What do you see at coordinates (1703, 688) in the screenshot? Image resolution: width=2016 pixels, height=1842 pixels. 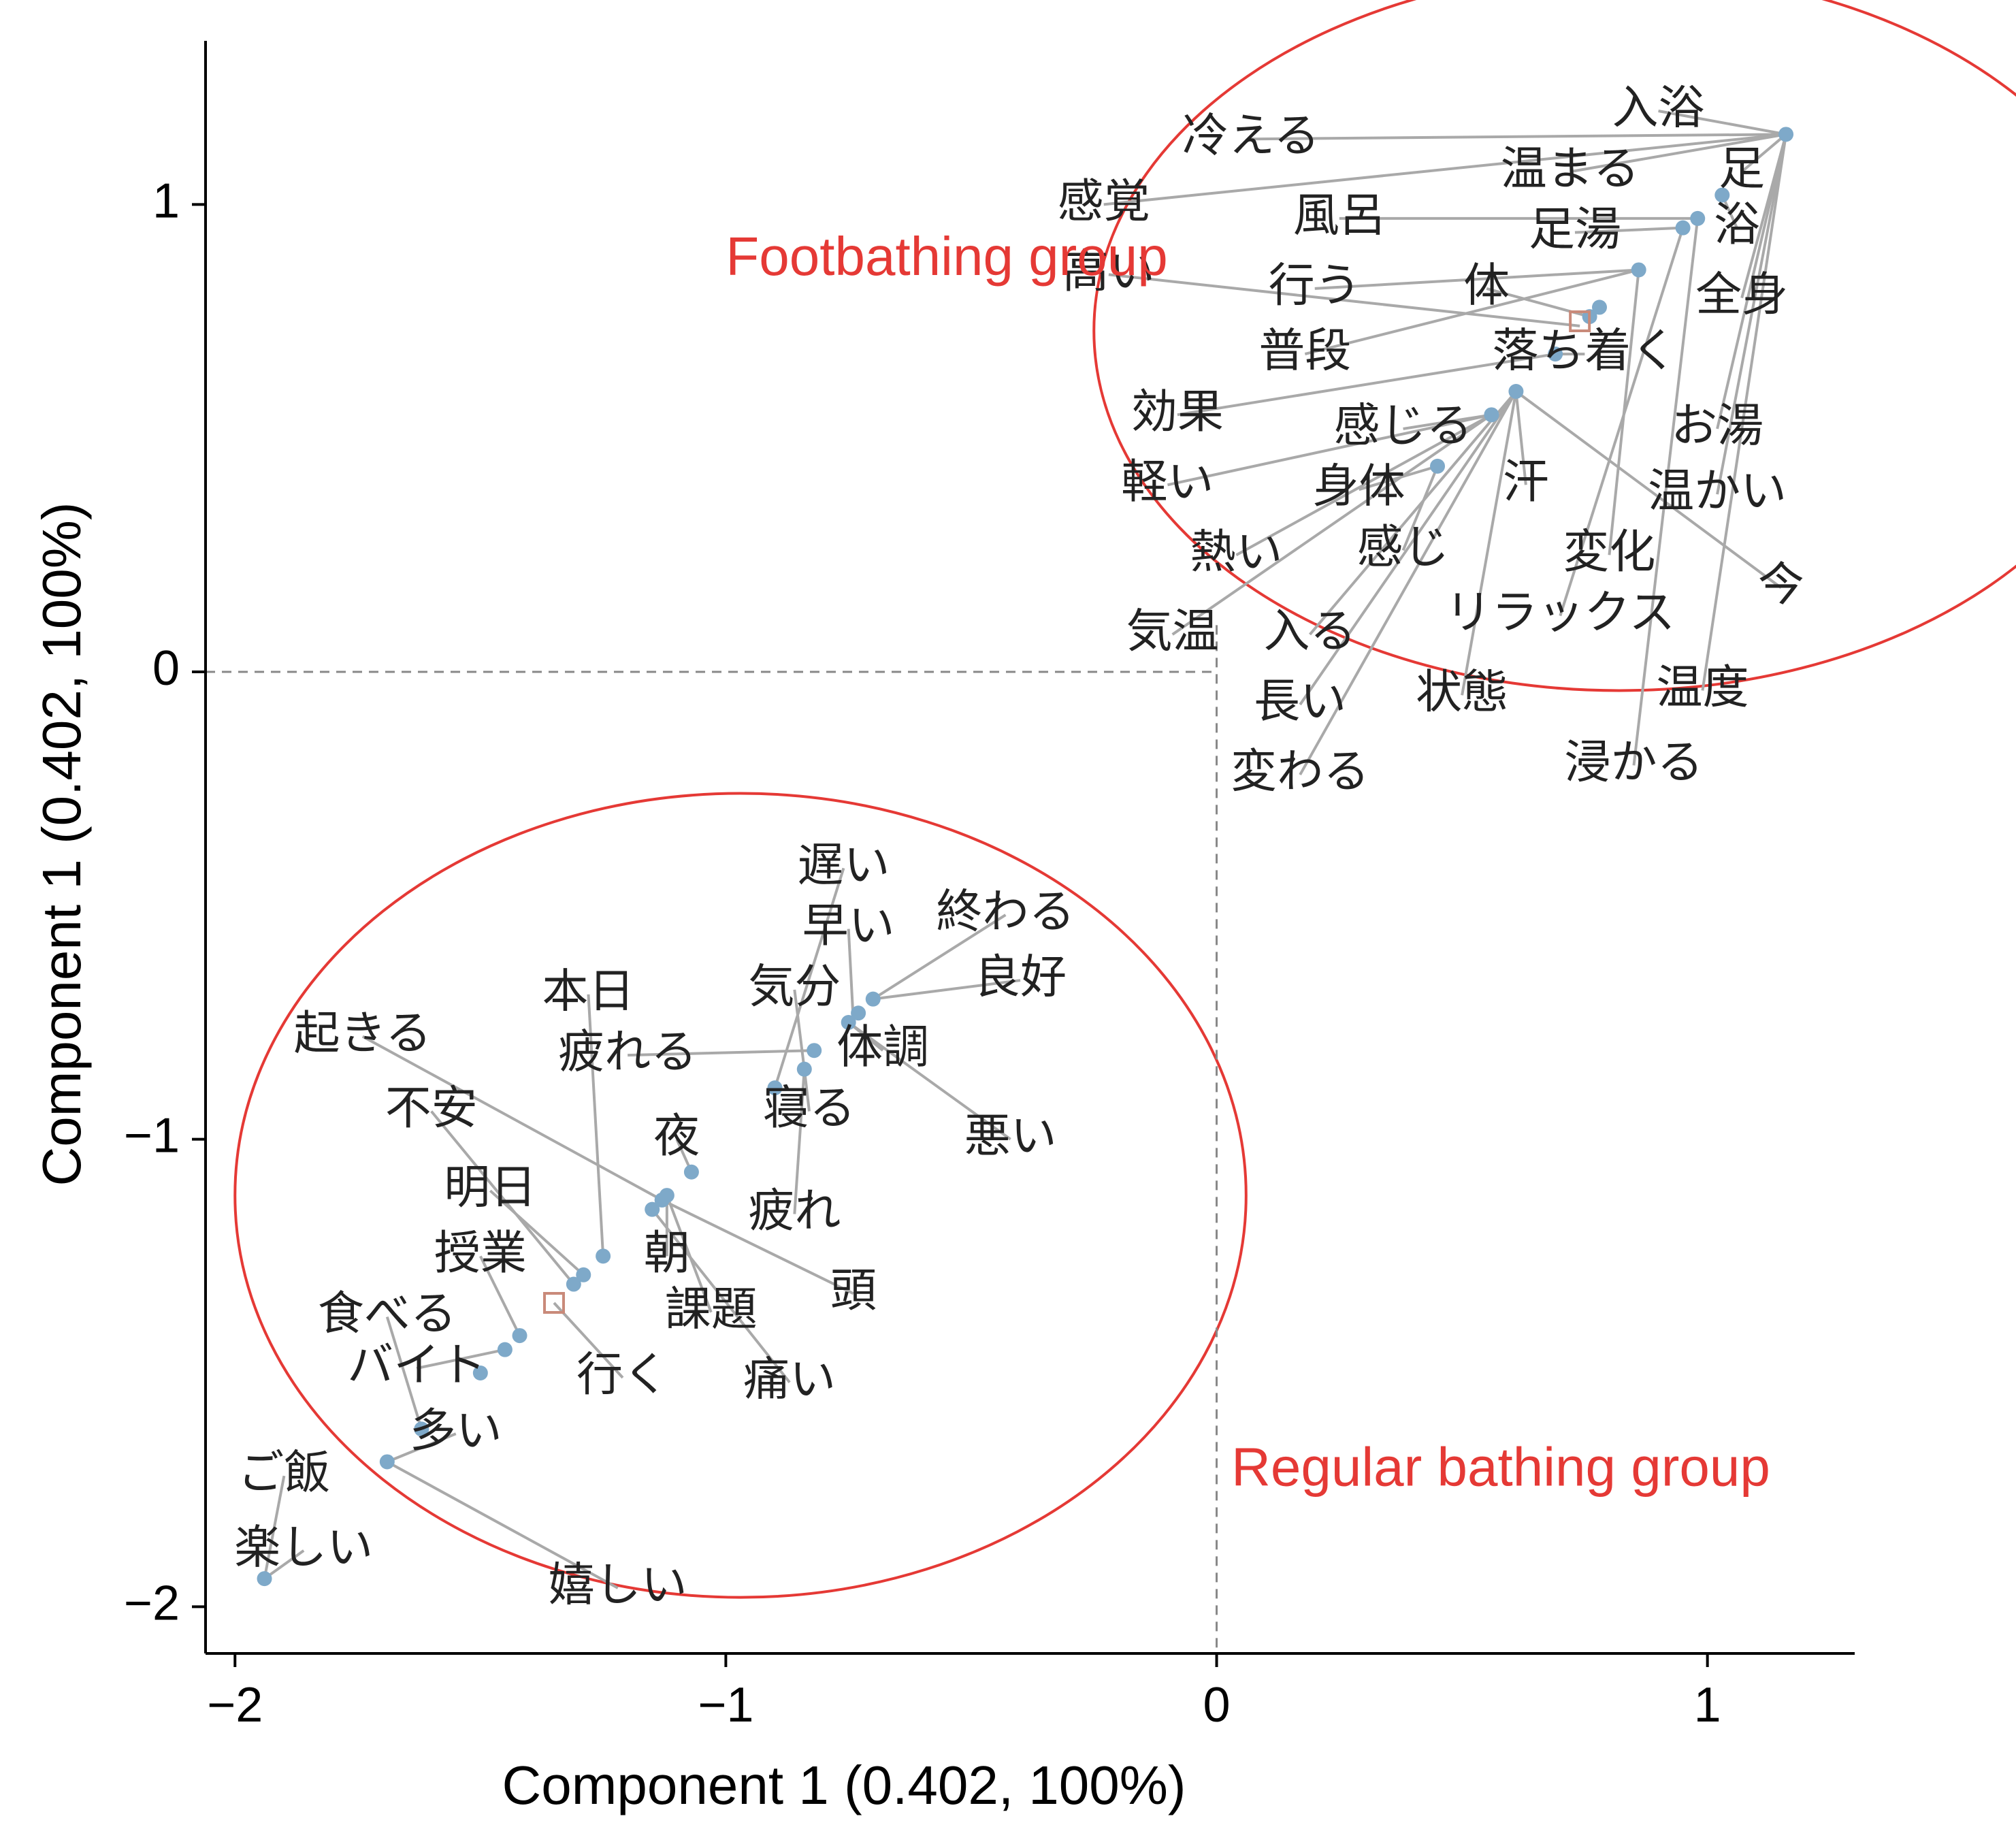 I see `word-label-31: 温度` at bounding box center [1703, 688].